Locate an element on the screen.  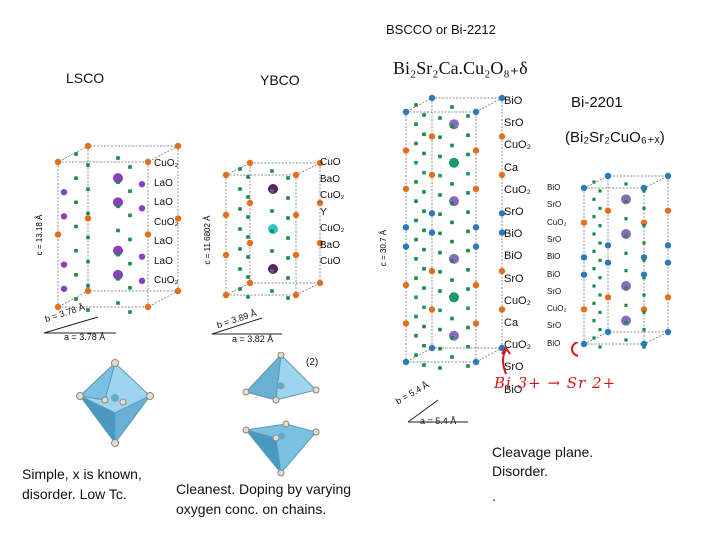
lsco-octahedron is located at coordinates (115, 403).